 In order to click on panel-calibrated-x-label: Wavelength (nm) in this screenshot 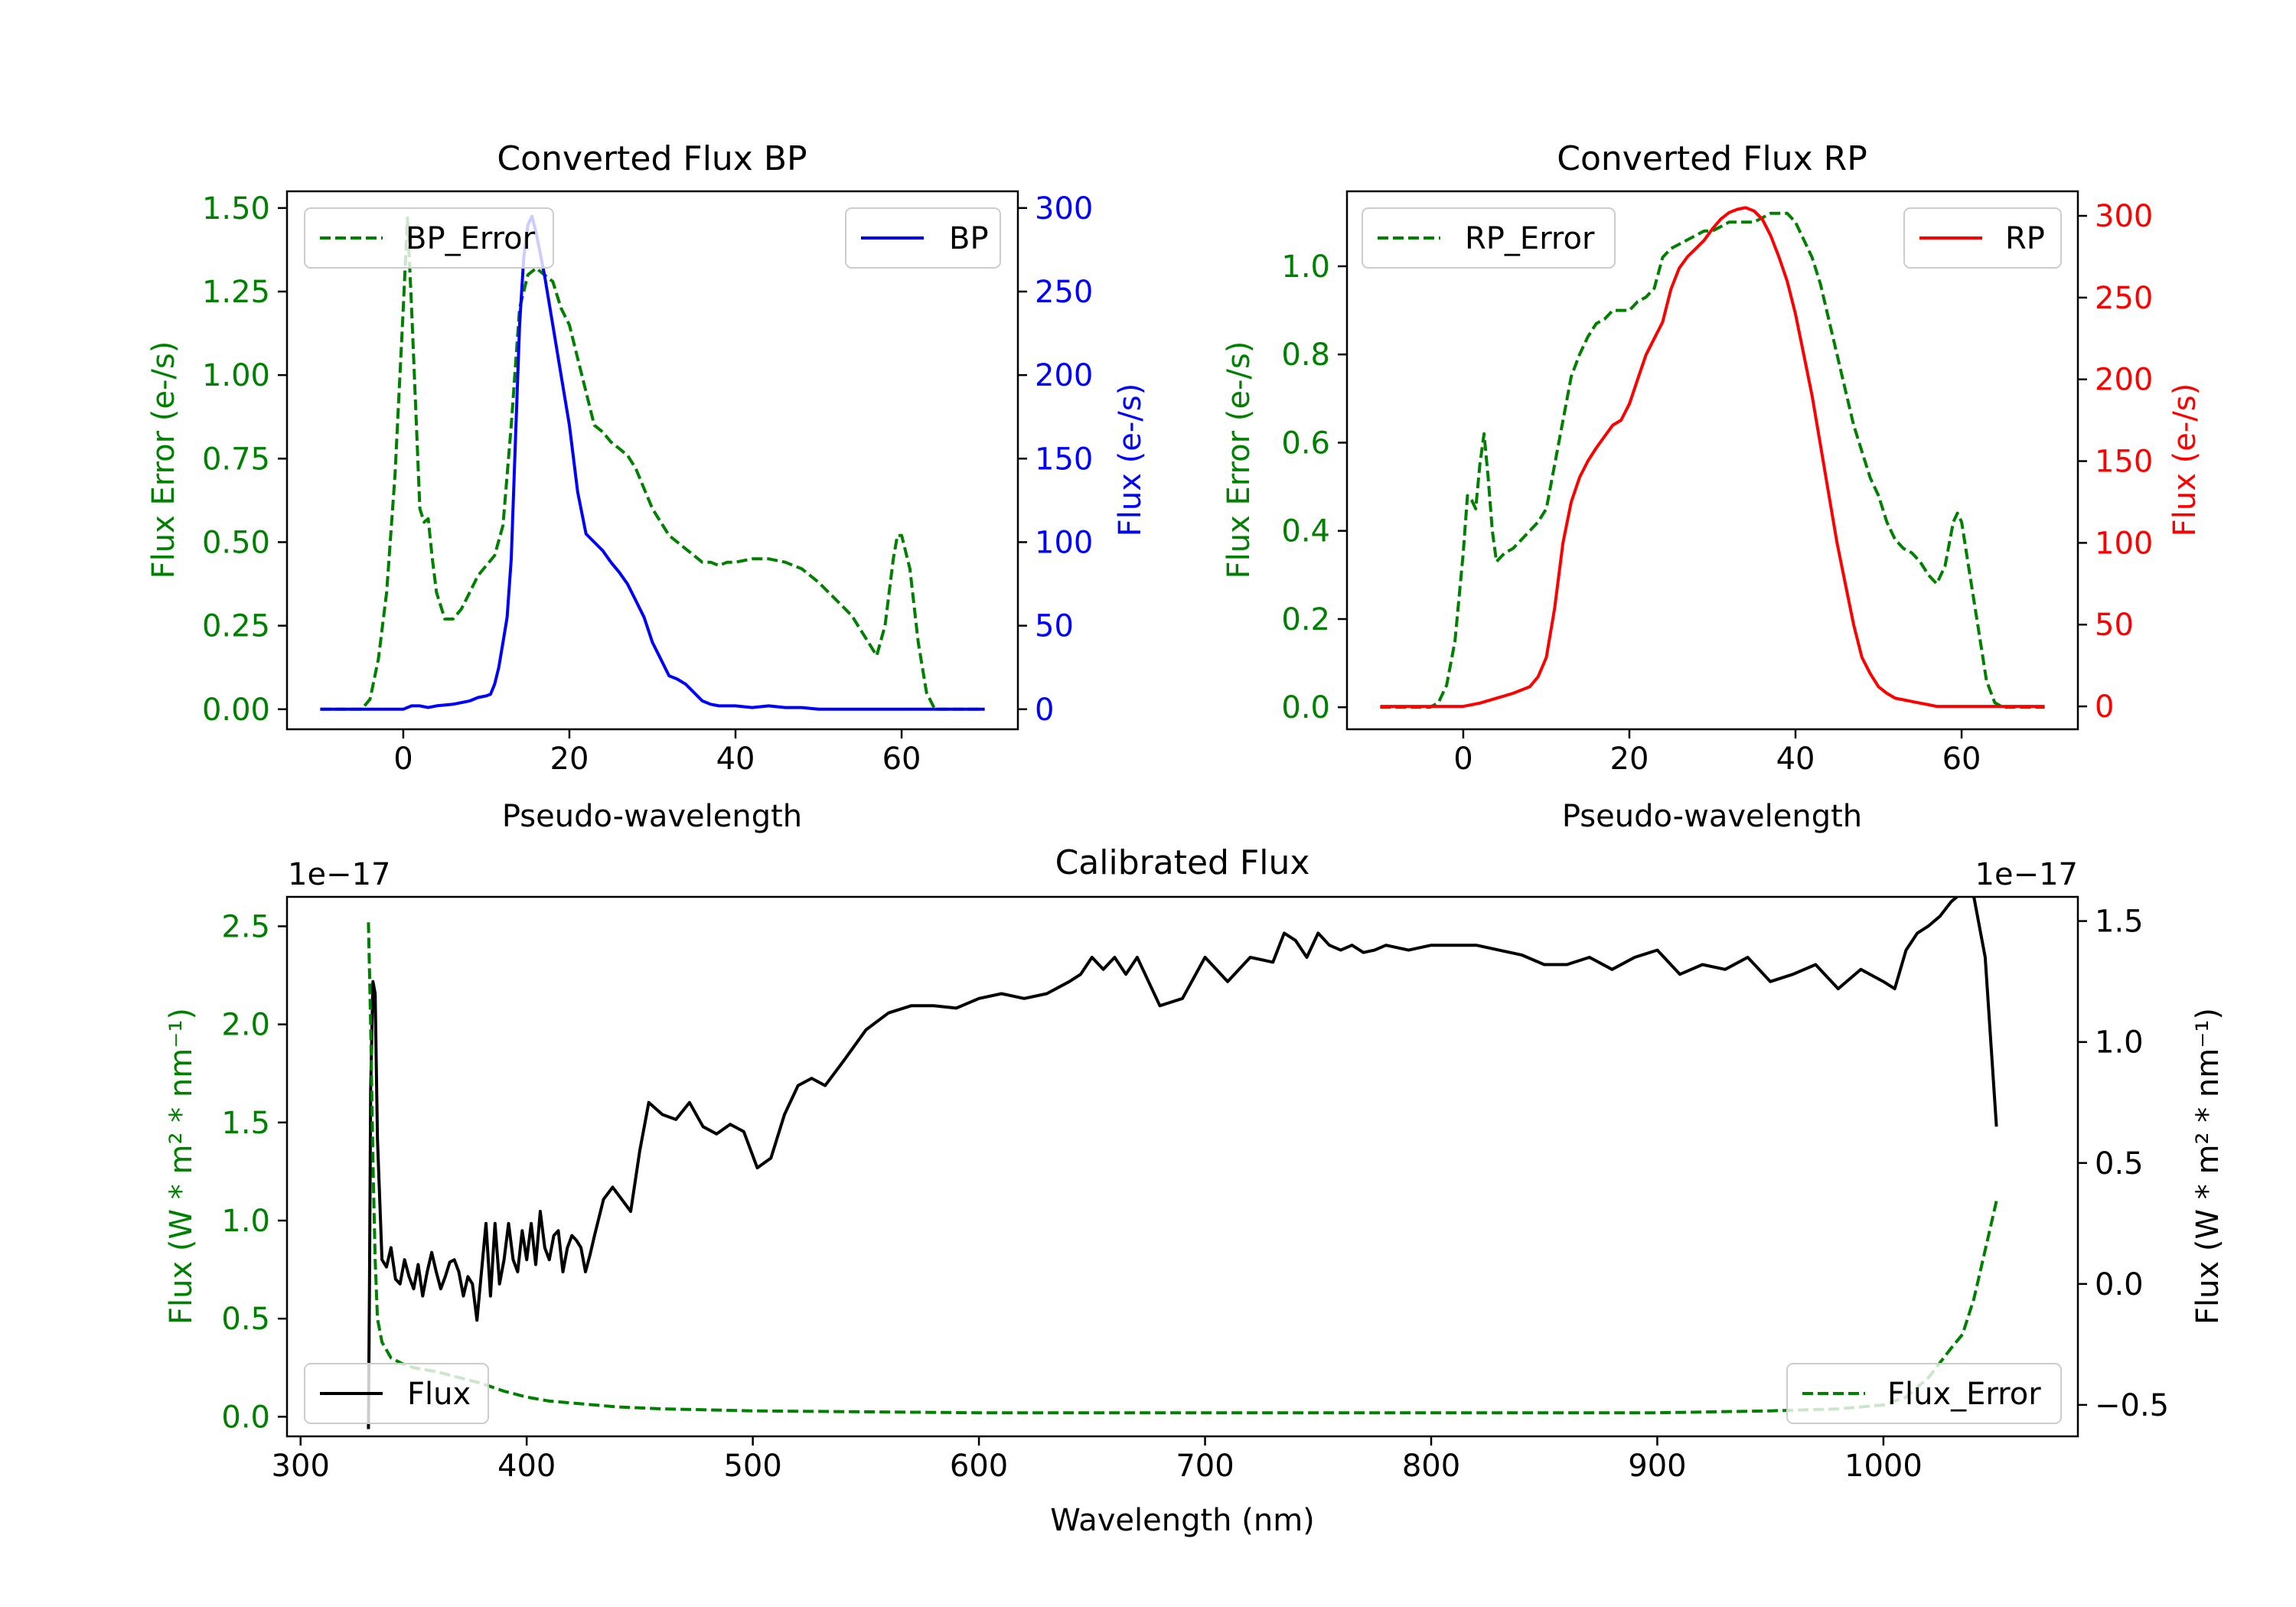, I will do `click(1182, 1520)`.